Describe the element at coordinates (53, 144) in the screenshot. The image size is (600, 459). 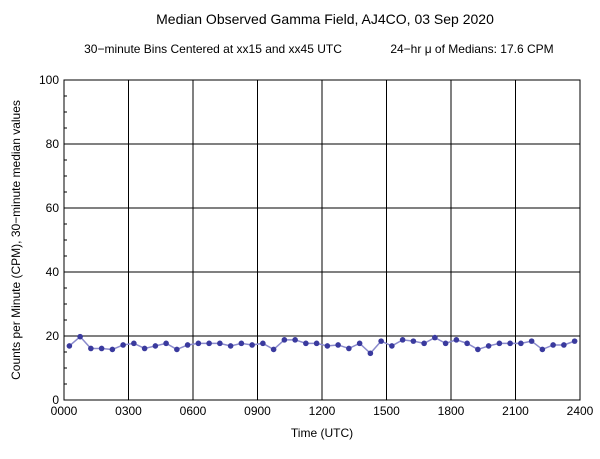
I see `y-tick-label: 80` at that location.